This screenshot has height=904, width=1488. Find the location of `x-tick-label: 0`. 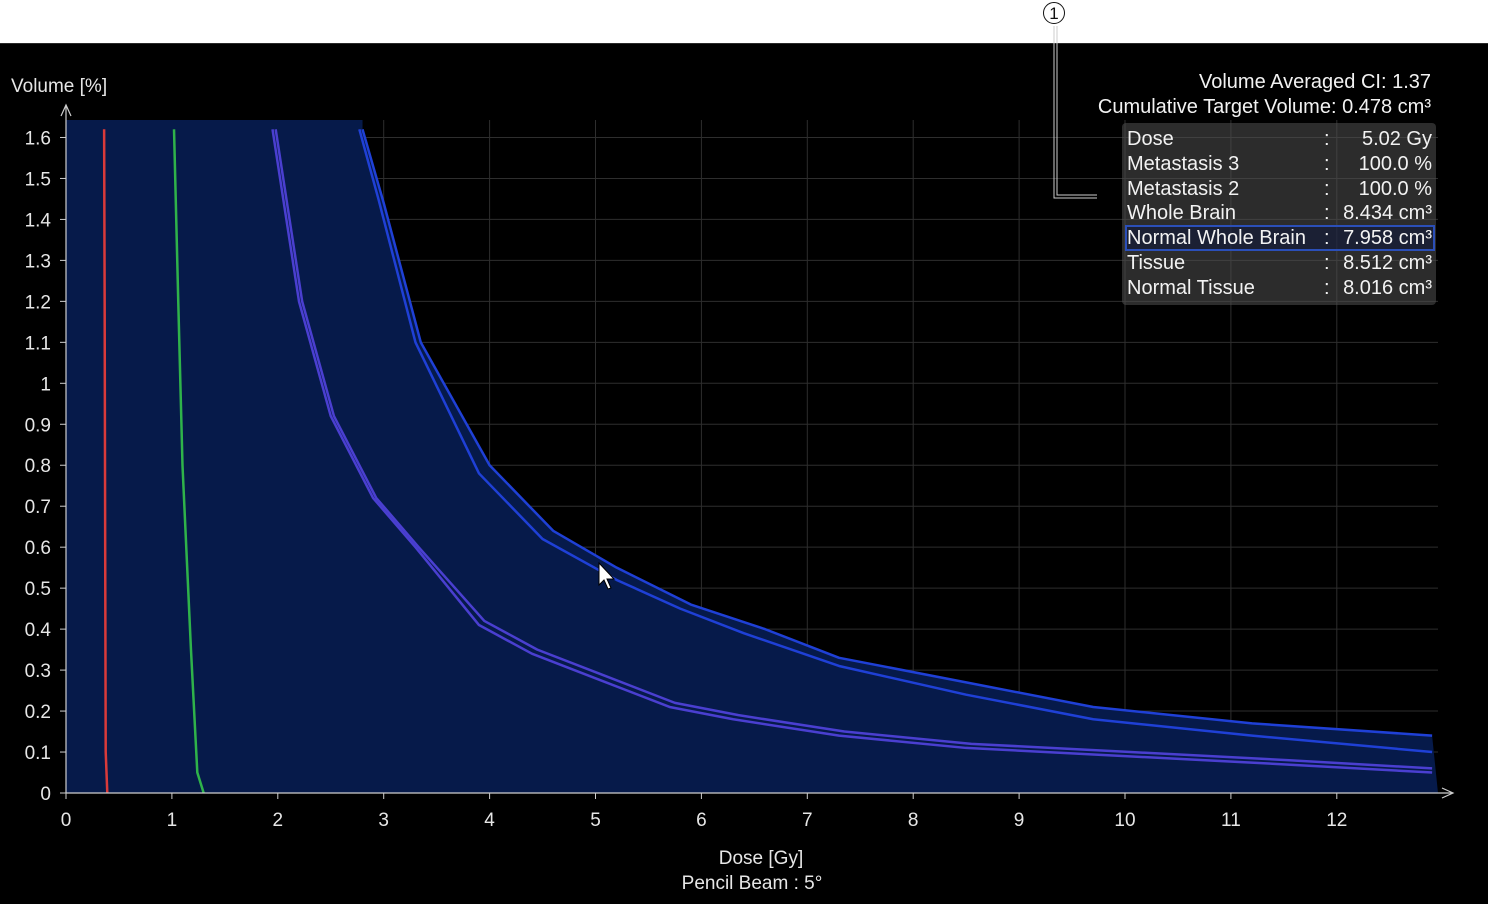

x-tick-label: 0 is located at coordinates (66, 820).